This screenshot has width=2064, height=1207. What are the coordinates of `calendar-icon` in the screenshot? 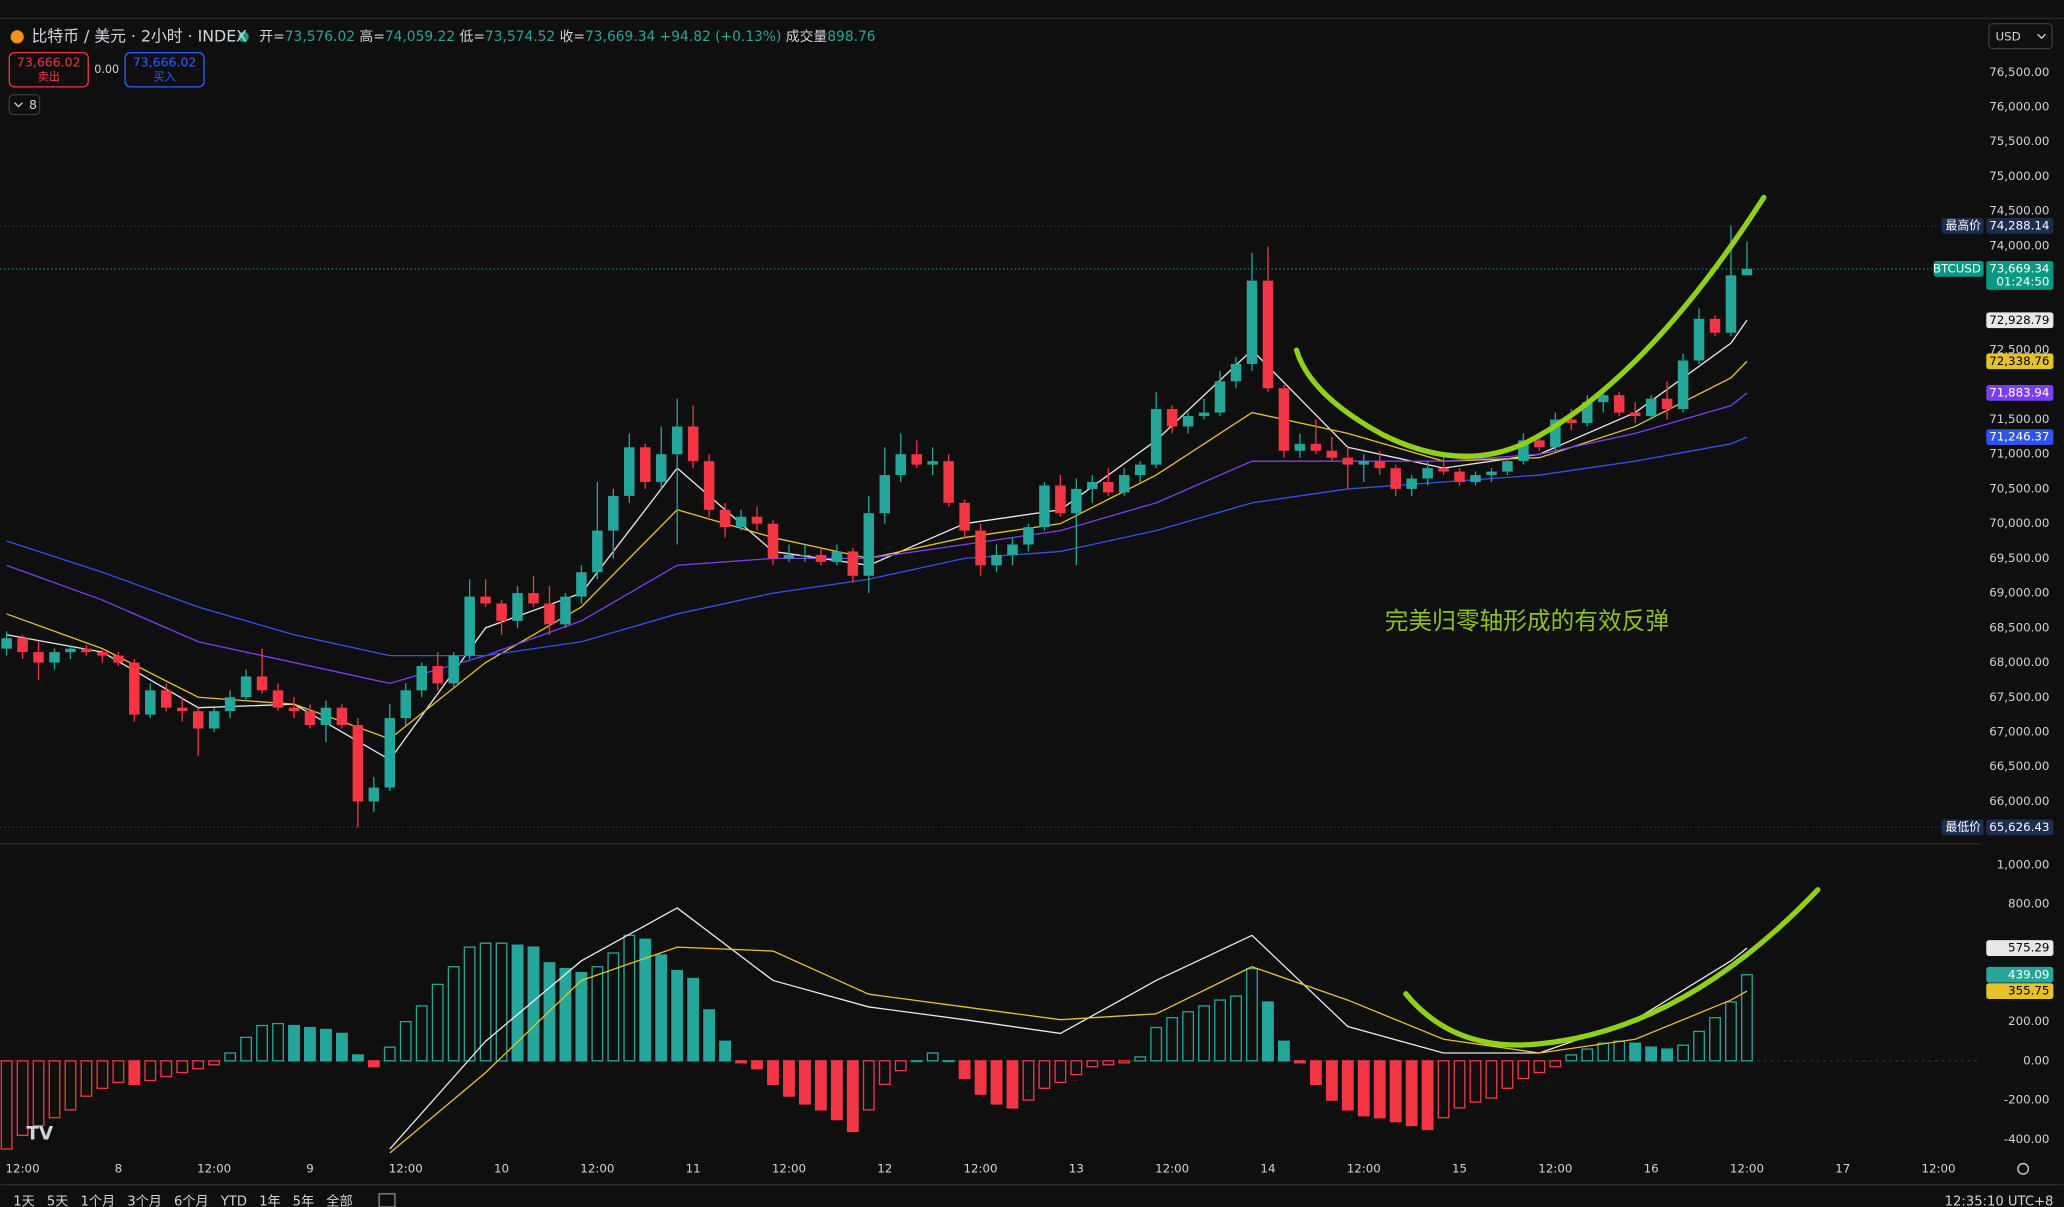 It's located at (387, 1200).